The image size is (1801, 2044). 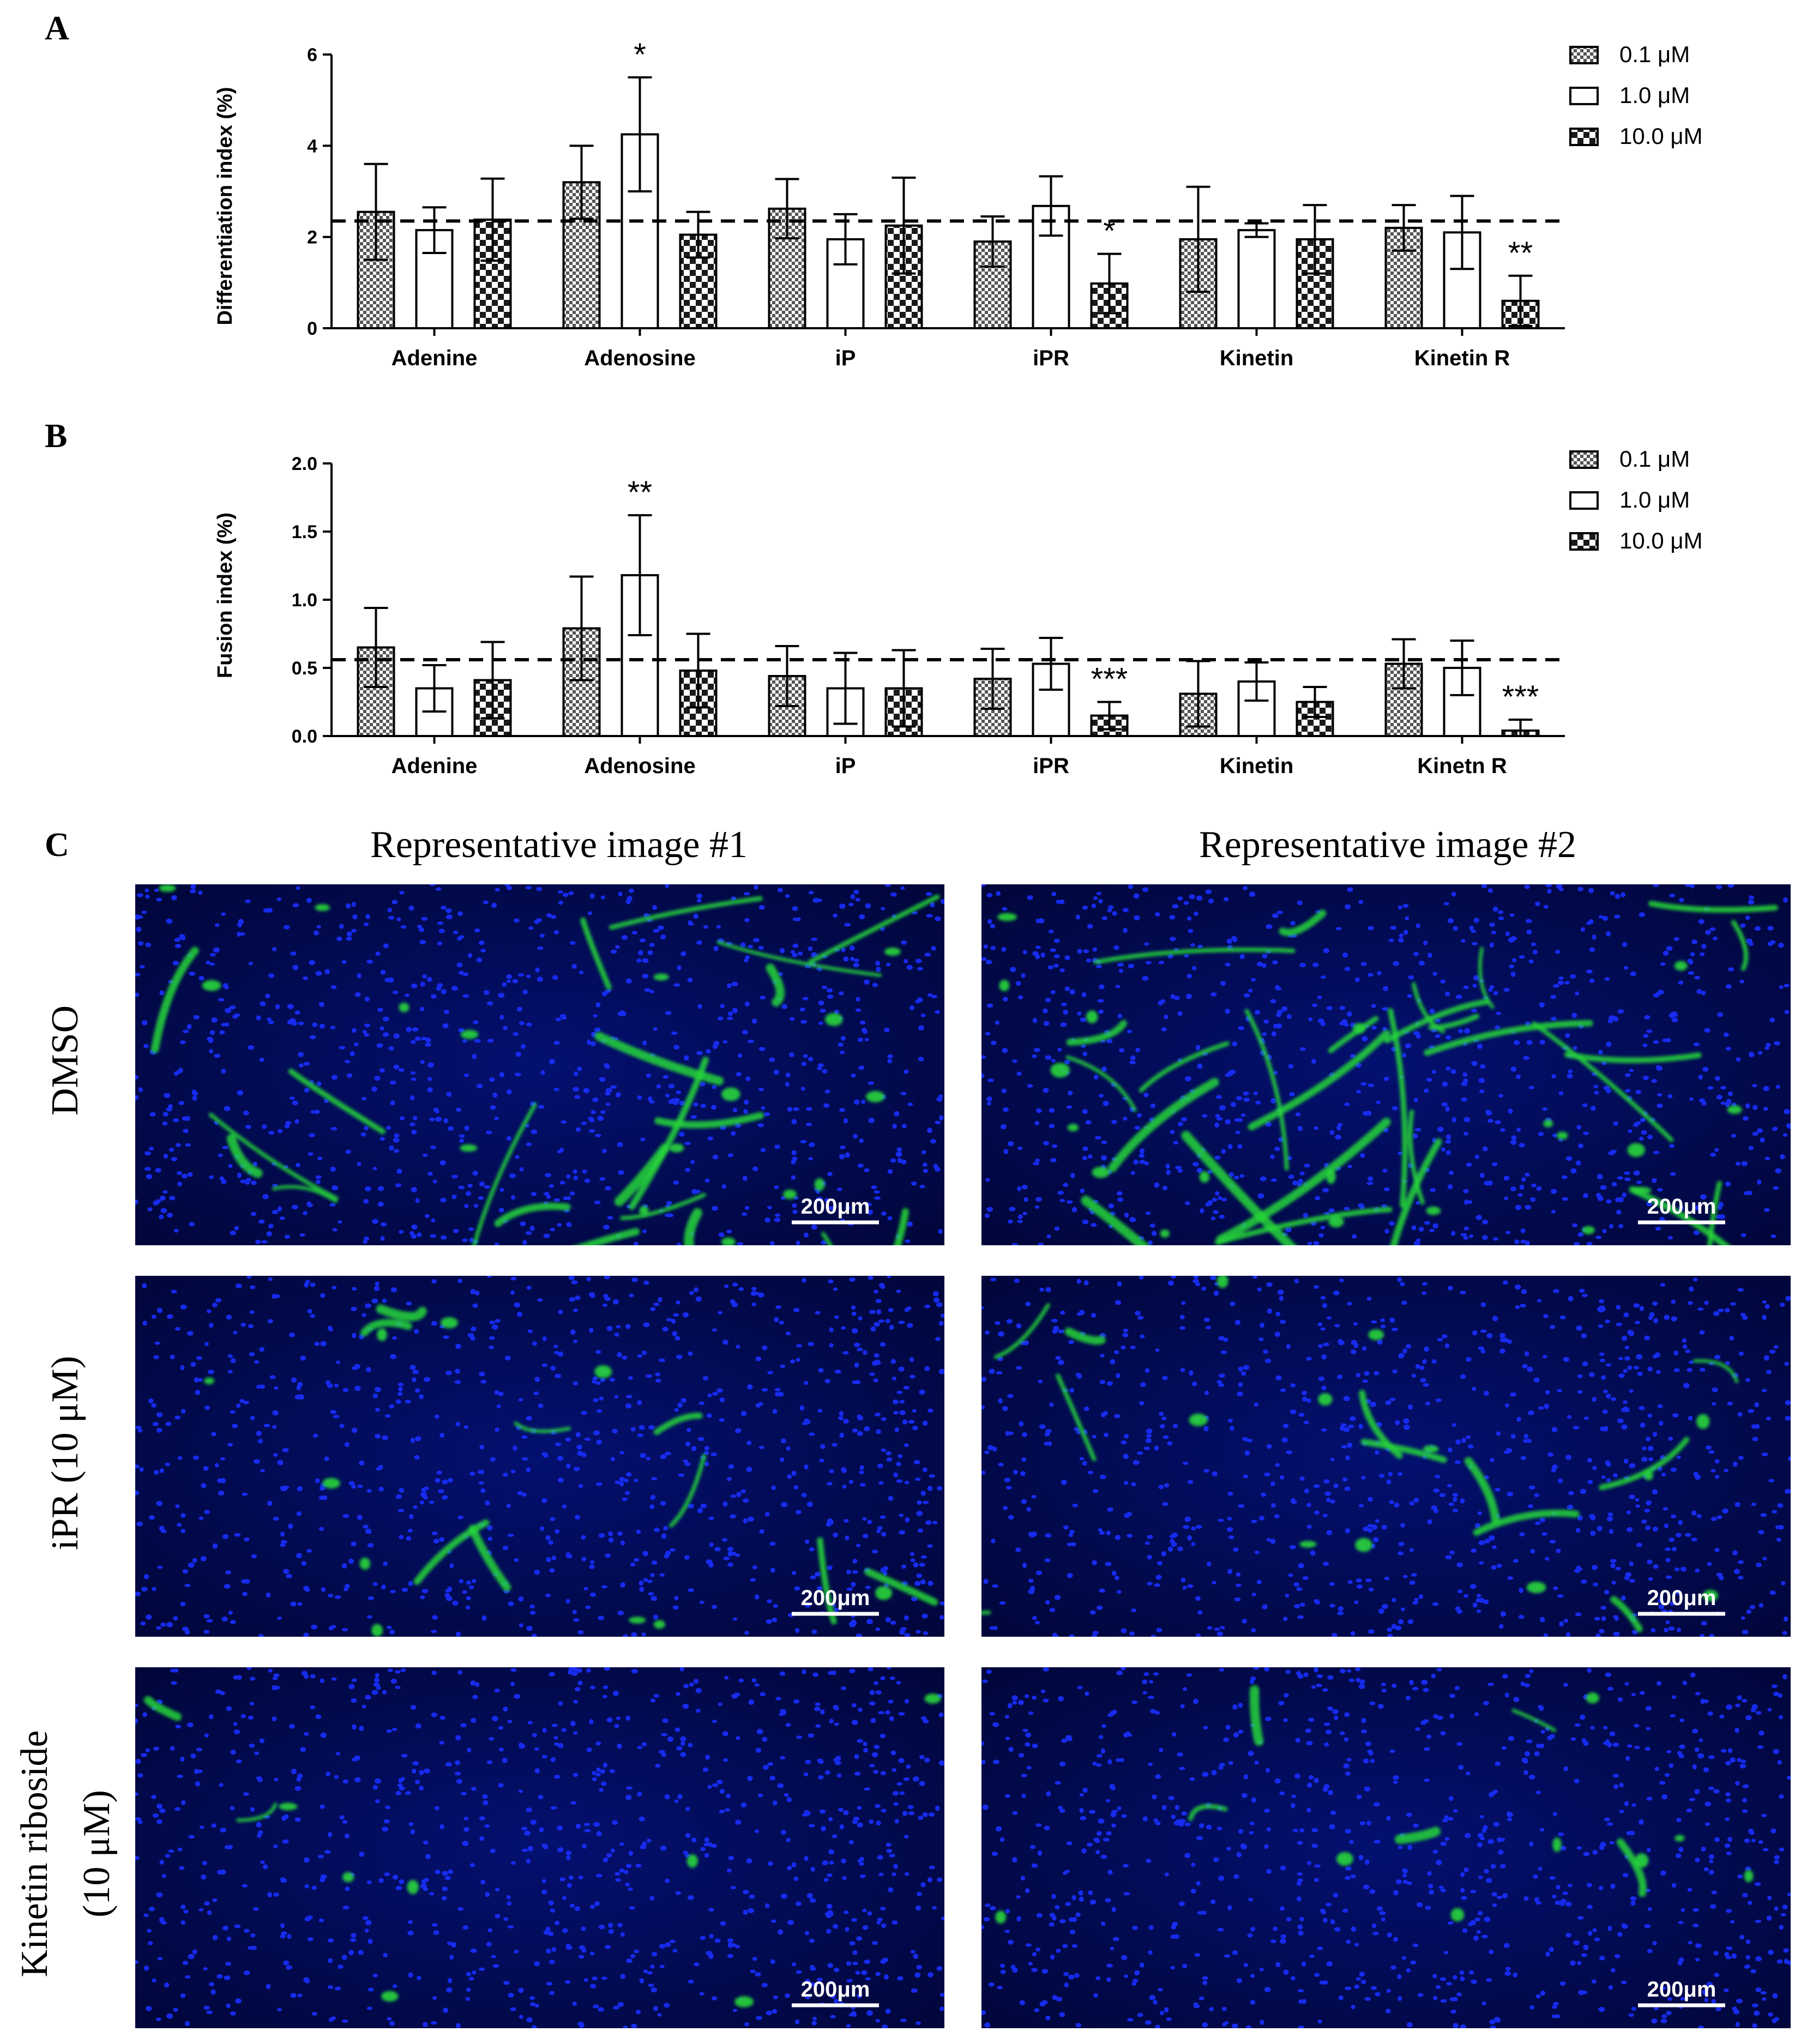 What do you see at coordinates (35, 1854) in the screenshot?
I see `row-label-kinetin-riboside: Kinetin riboside` at bounding box center [35, 1854].